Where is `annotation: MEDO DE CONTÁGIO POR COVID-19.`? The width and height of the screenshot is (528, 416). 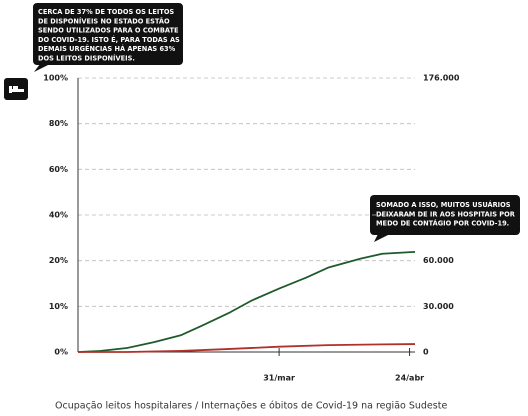
annotation: MEDO DE CONTÁGIO POR COVID-19. is located at coordinates (442, 223).